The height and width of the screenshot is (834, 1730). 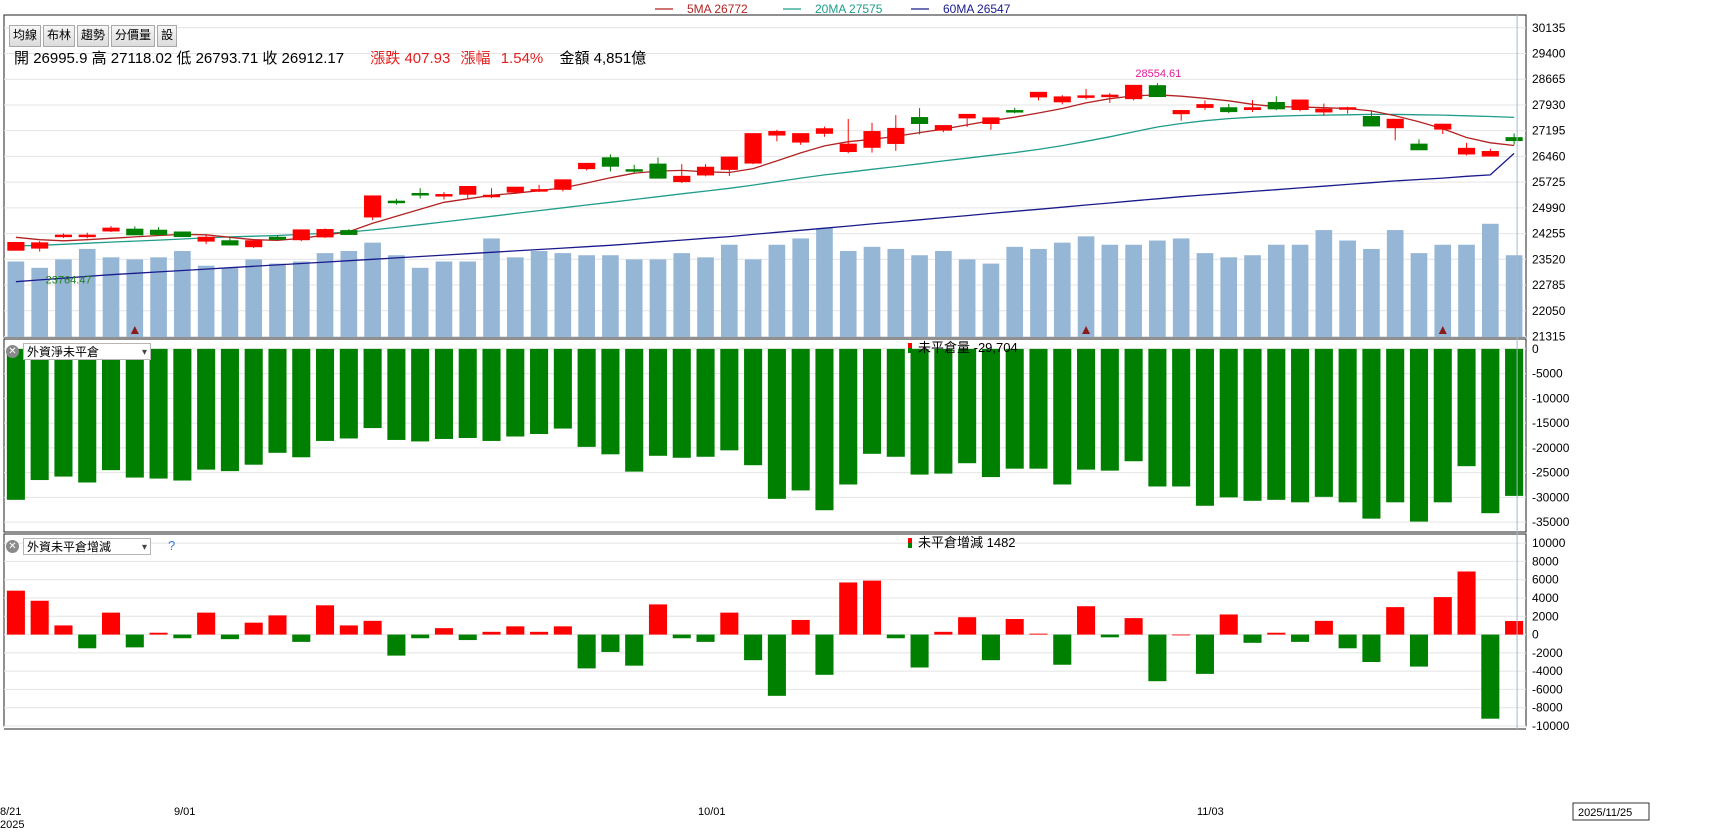 What do you see at coordinates (1611, 811) in the screenshot?
I see `cursor-date-box` at bounding box center [1611, 811].